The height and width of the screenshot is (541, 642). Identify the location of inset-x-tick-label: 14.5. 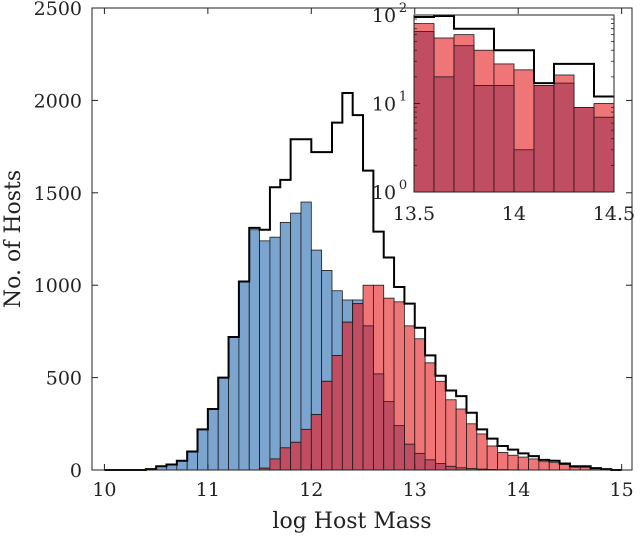
(614, 214).